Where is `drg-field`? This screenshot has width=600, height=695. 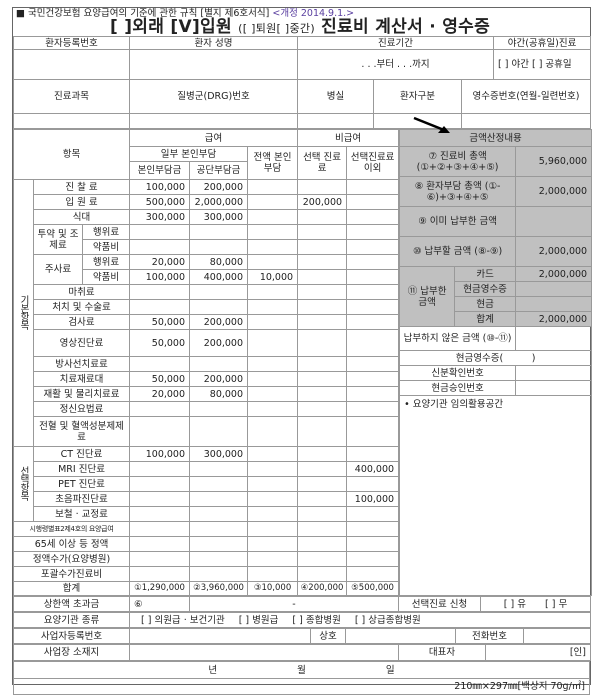 drg-field is located at coordinates (213, 121).